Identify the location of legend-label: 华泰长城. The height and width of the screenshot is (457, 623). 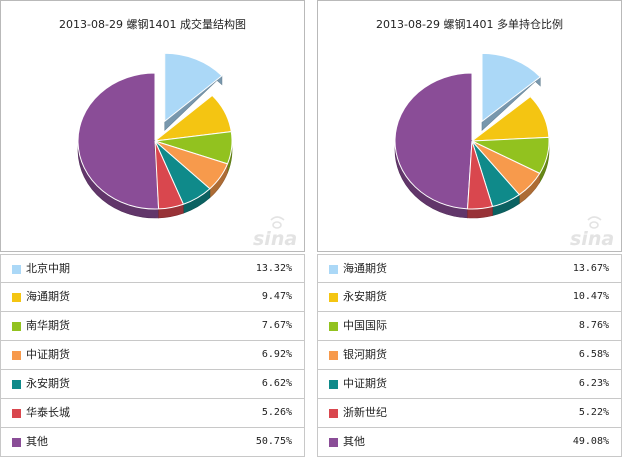
(48, 412).